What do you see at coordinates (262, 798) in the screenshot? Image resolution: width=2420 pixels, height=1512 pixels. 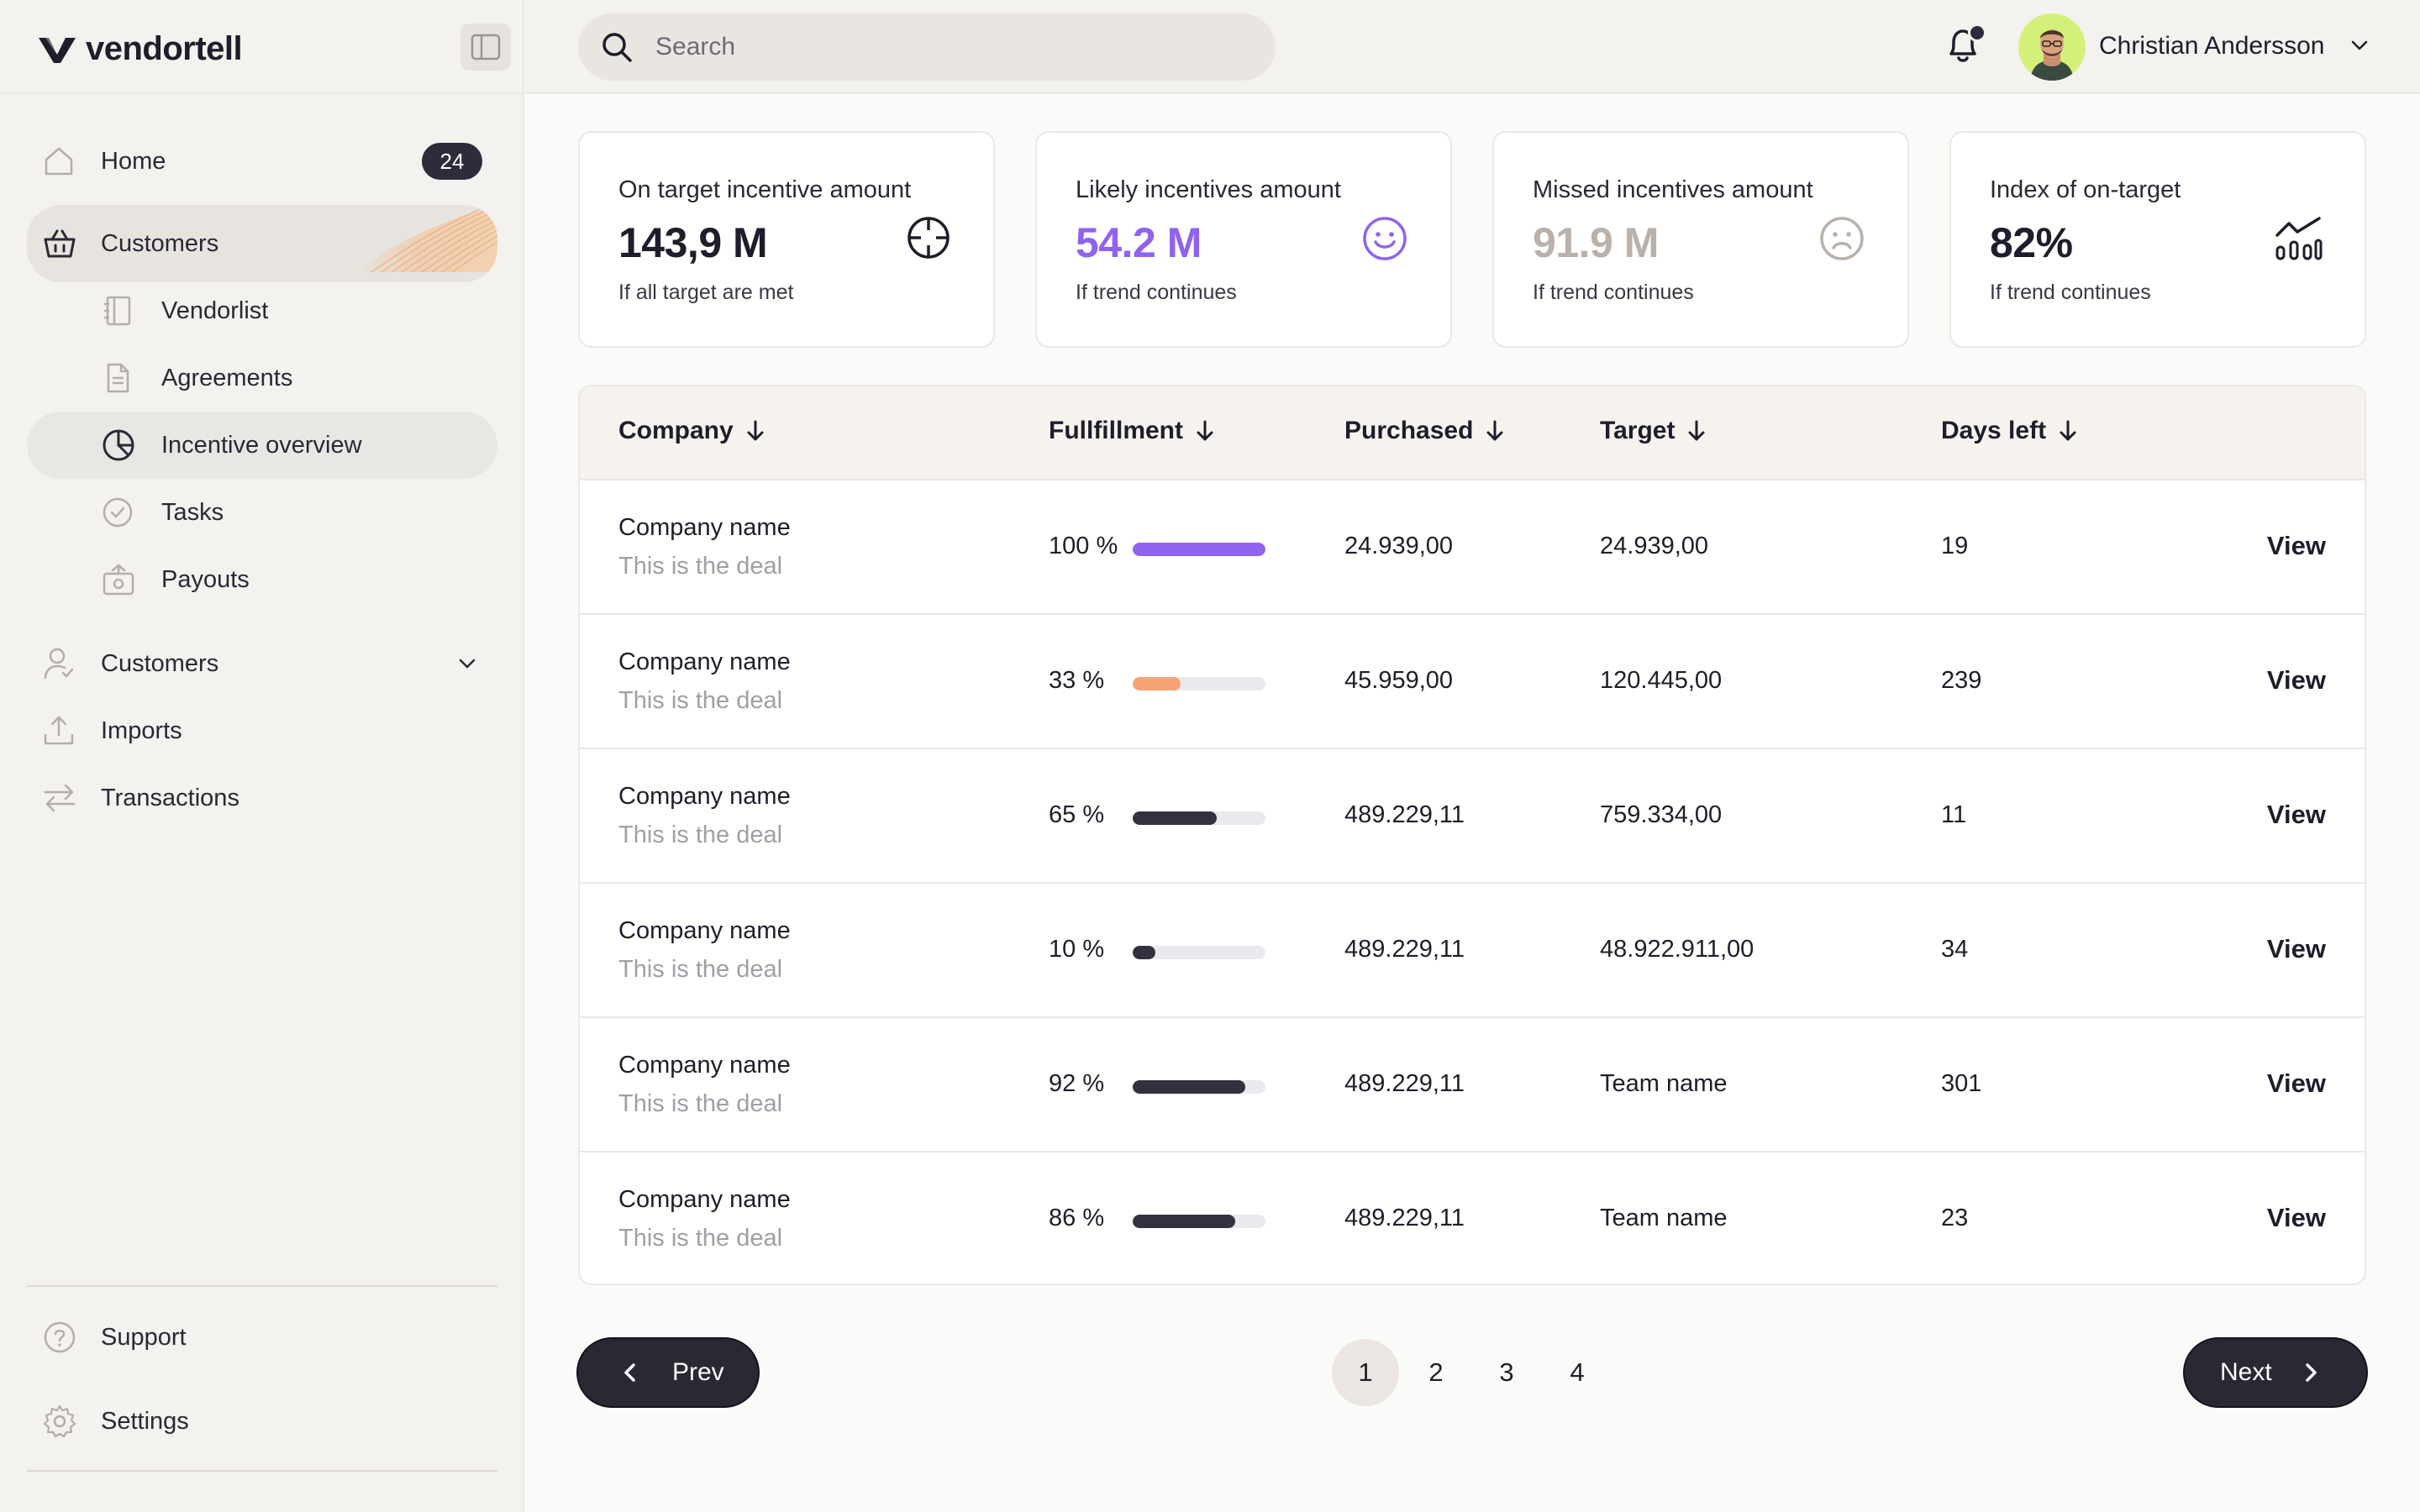 I see `sidebar-item-transactions: Transactions` at bounding box center [262, 798].